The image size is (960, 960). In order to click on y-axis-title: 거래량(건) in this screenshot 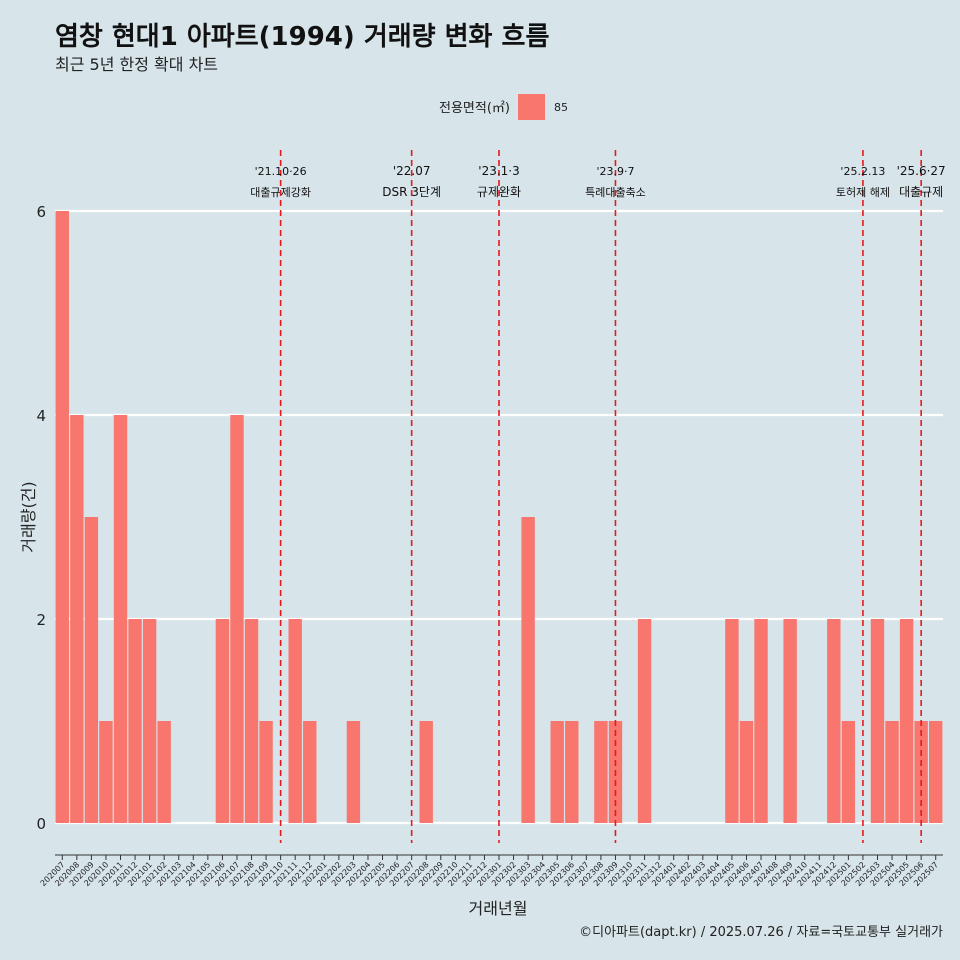, I will do `click(28, 516)`.